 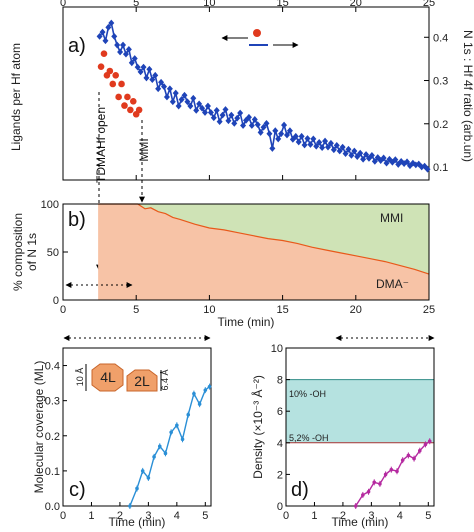 I want to click on b-xtick-label: 10, so click(x=209, y=310).